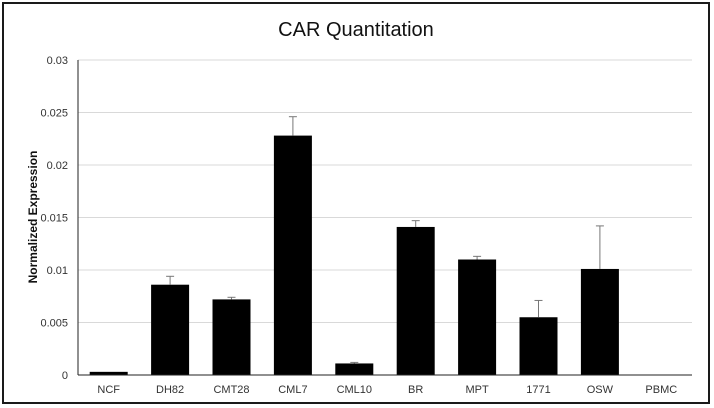  I want to click on y-tick-label: 0.025, so click(54, 114).